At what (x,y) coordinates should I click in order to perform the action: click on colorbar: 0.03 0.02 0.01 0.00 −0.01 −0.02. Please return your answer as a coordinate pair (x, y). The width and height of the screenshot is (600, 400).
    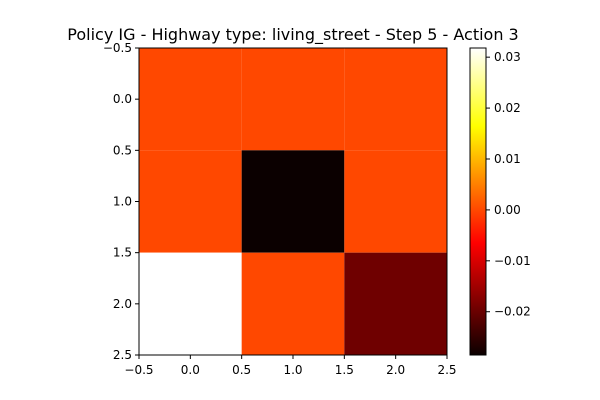
    Looking at the image, I should click on (500, 201).